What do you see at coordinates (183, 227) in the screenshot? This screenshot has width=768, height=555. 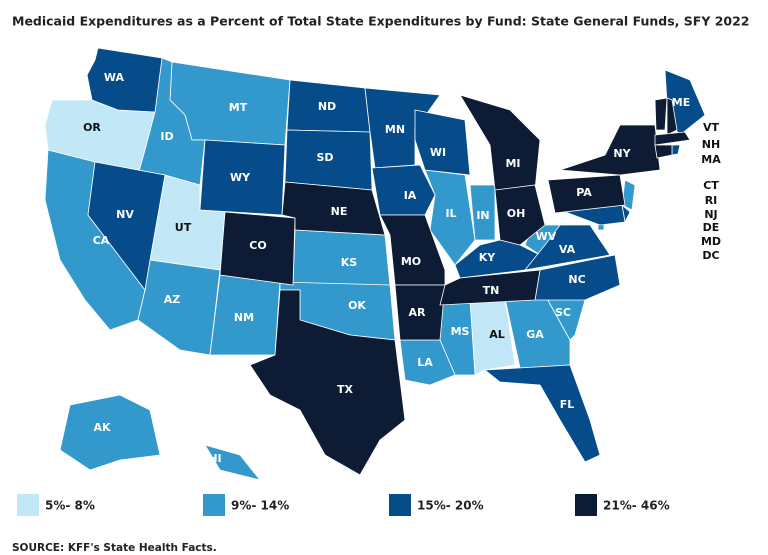 I see `state-label: UT` at bounding box center [183, 227].